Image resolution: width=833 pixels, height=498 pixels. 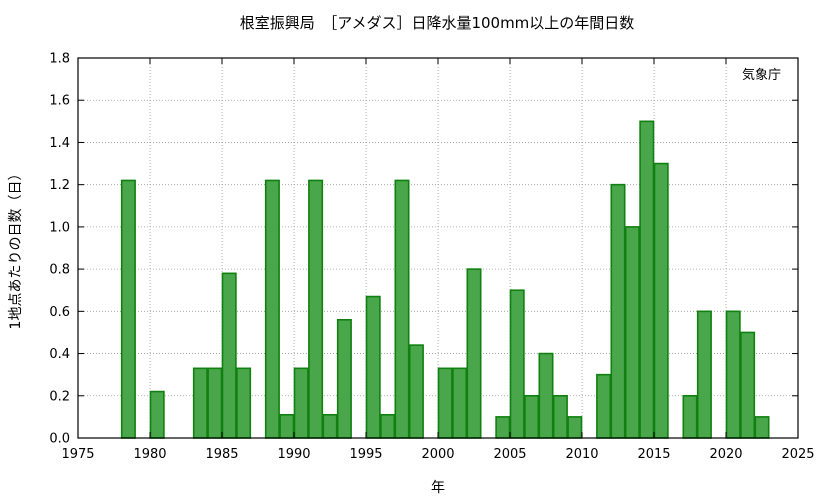 What do you see at coordinates (272, 309) in the screenshot?
I see `bar-1988` at bounding box center [272, 309].